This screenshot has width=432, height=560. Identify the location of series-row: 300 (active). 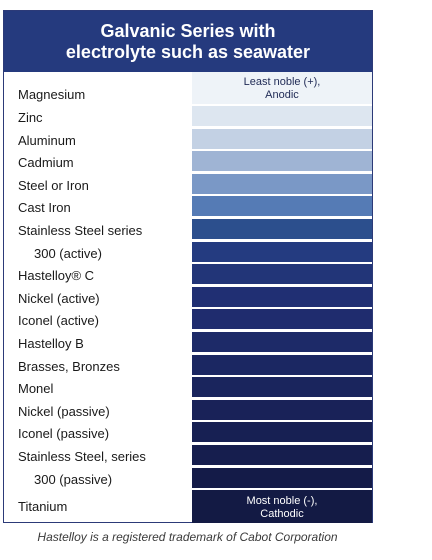
(188, 253).